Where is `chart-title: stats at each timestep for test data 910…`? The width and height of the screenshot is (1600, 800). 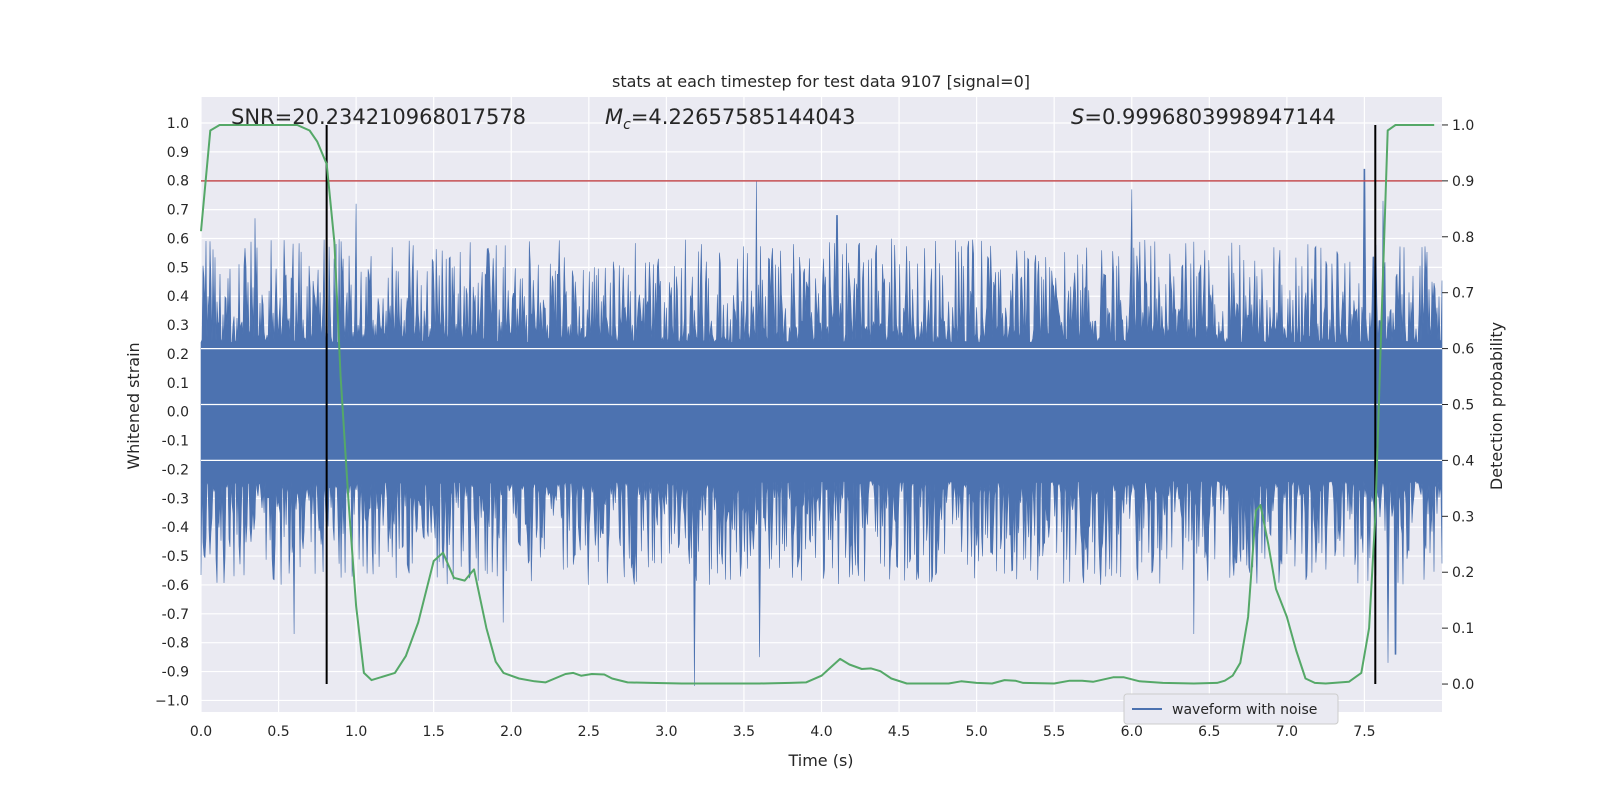
chart-title: stats at each timestep for test data 910… is located at coordinates (821, 81).